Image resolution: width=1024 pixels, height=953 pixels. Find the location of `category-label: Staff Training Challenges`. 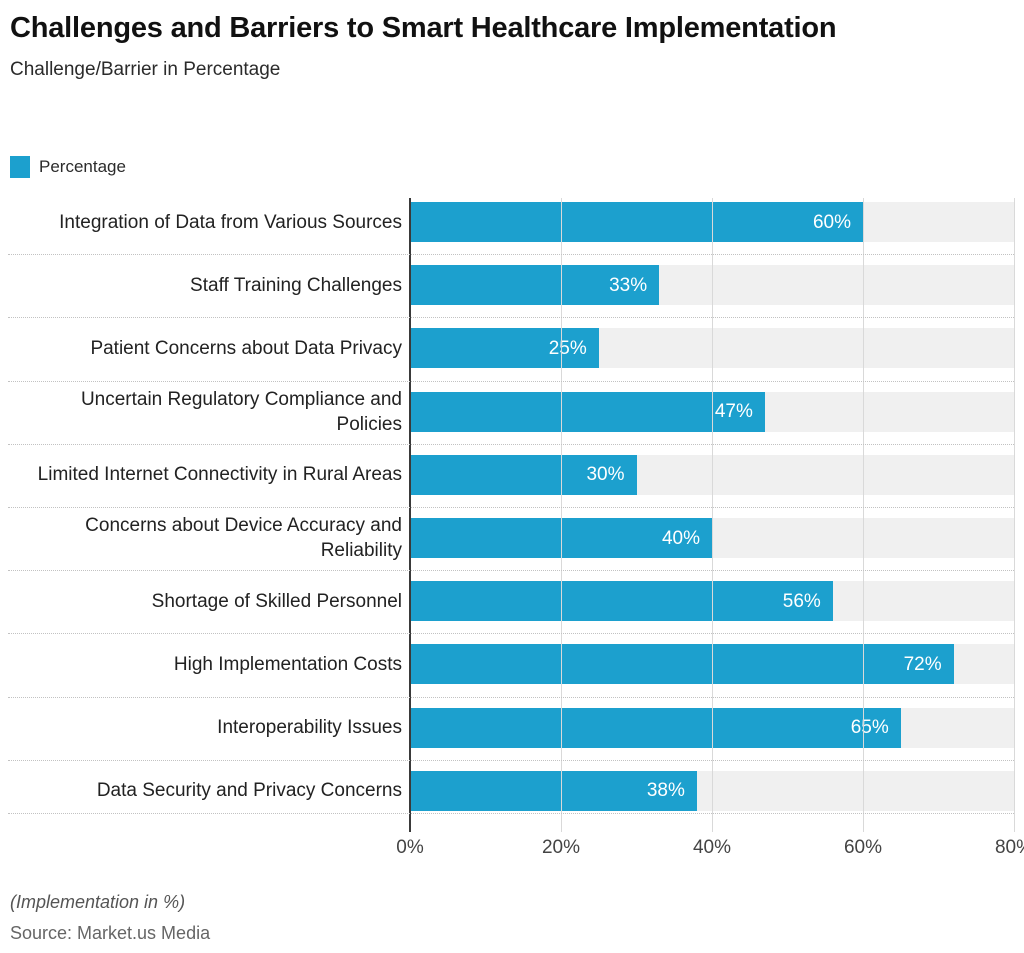

category-label: Staff Training Challenges is located at coordinates (202, 285).